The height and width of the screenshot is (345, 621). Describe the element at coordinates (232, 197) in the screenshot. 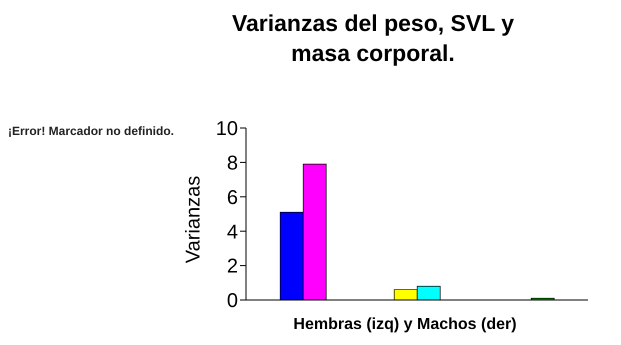

I see `y-tick-label: 6` at that location.